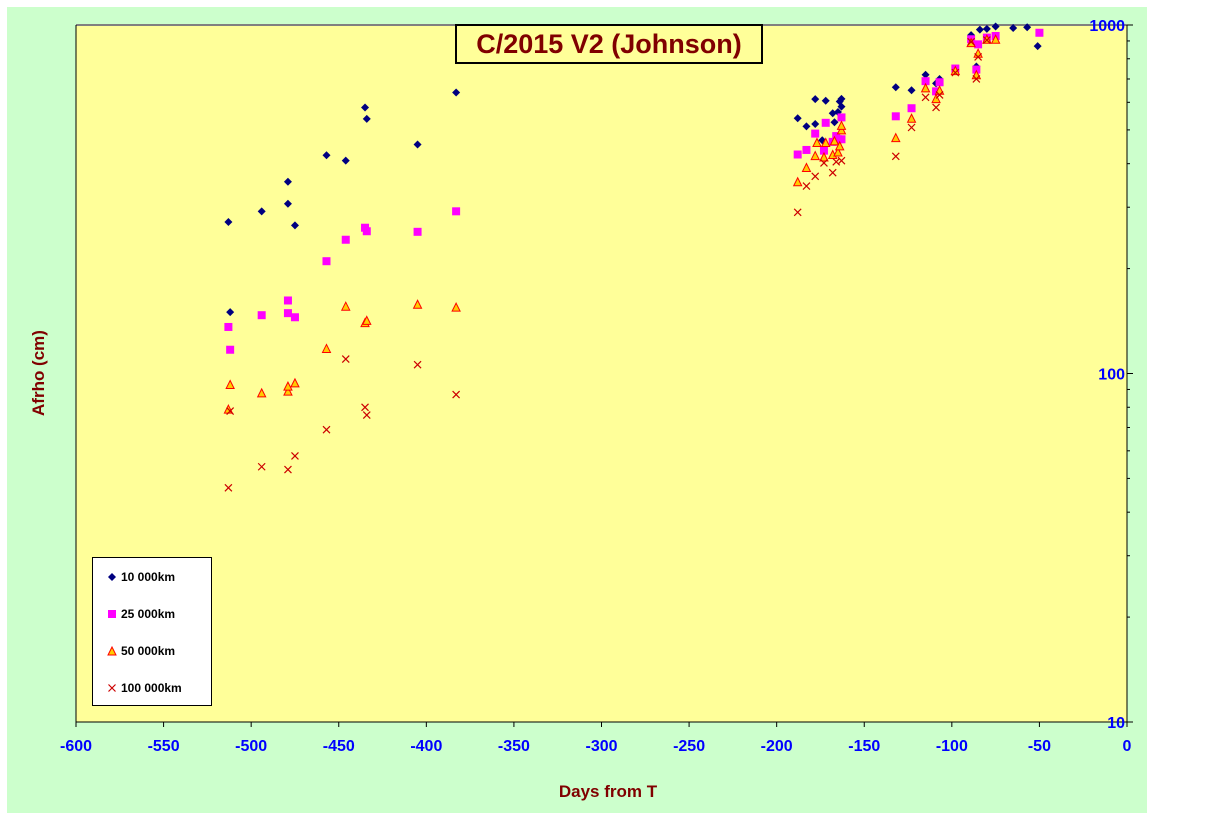  What do you see at coordinates (148, 651) in the screenshot?
I see `legend-label: 50 000km` at bounding box center [148, 651].